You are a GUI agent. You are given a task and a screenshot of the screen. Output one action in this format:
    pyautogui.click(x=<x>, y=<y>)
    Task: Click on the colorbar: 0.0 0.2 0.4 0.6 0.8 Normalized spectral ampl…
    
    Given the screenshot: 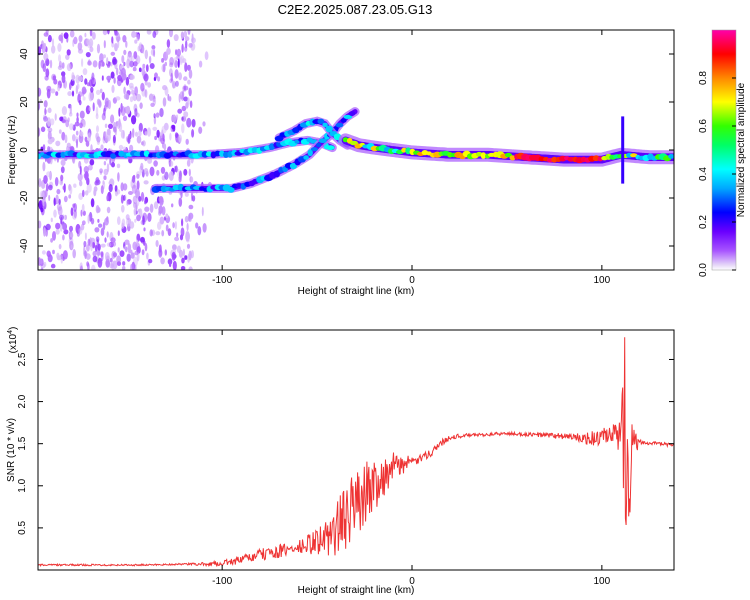 What is the action you would take?
    pyautogui.click(x=722, y=153)
    